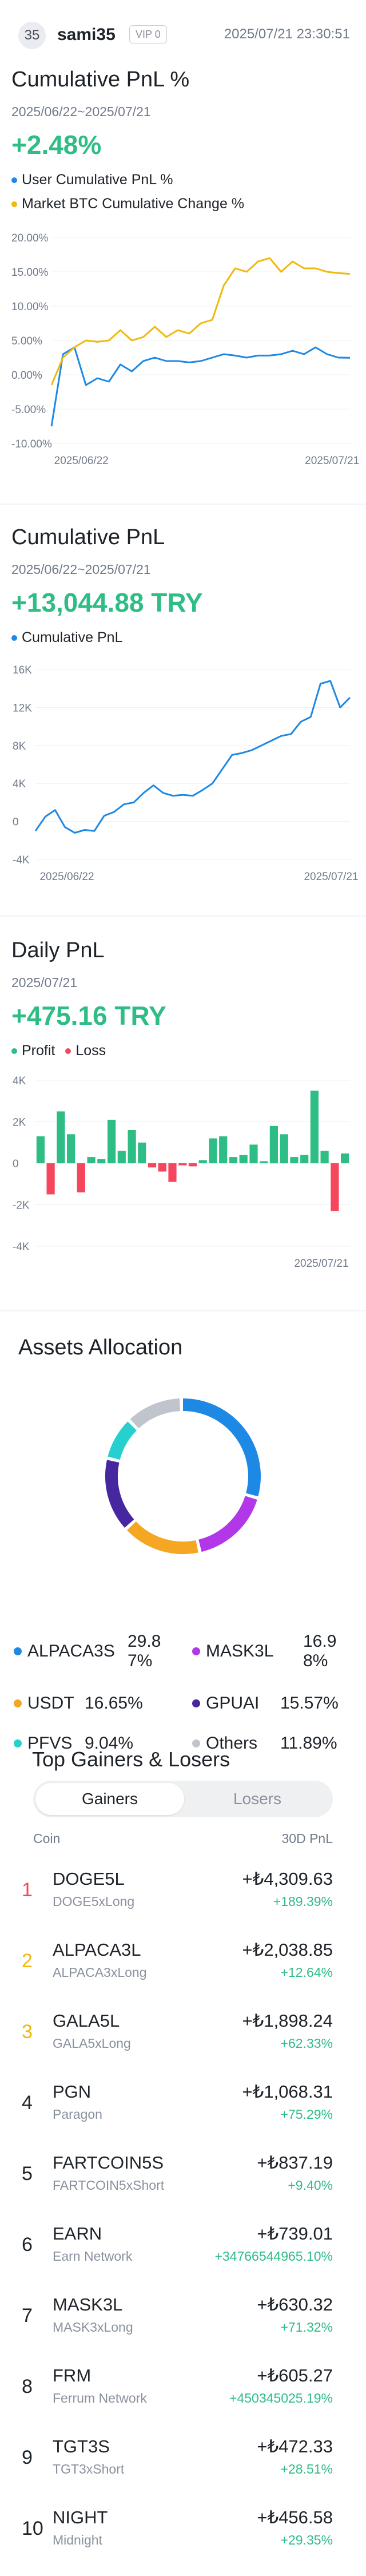 This screenshot has height=2576, width=366. What do you see at coordinates (183, 2317) in the screenshot?
I see `table-row: 7 MASK3L MASK3xLong +₺630.32 +71.32%` at bounding box center [183, 2317].